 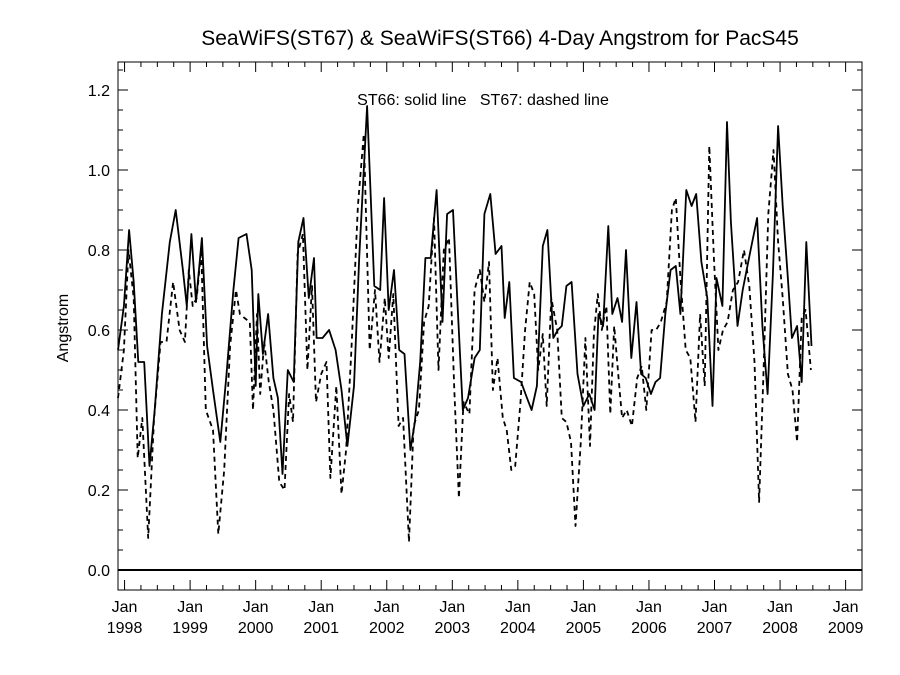 I want to click on x-tick-year-label: 2000, so click(x=256, y=628).